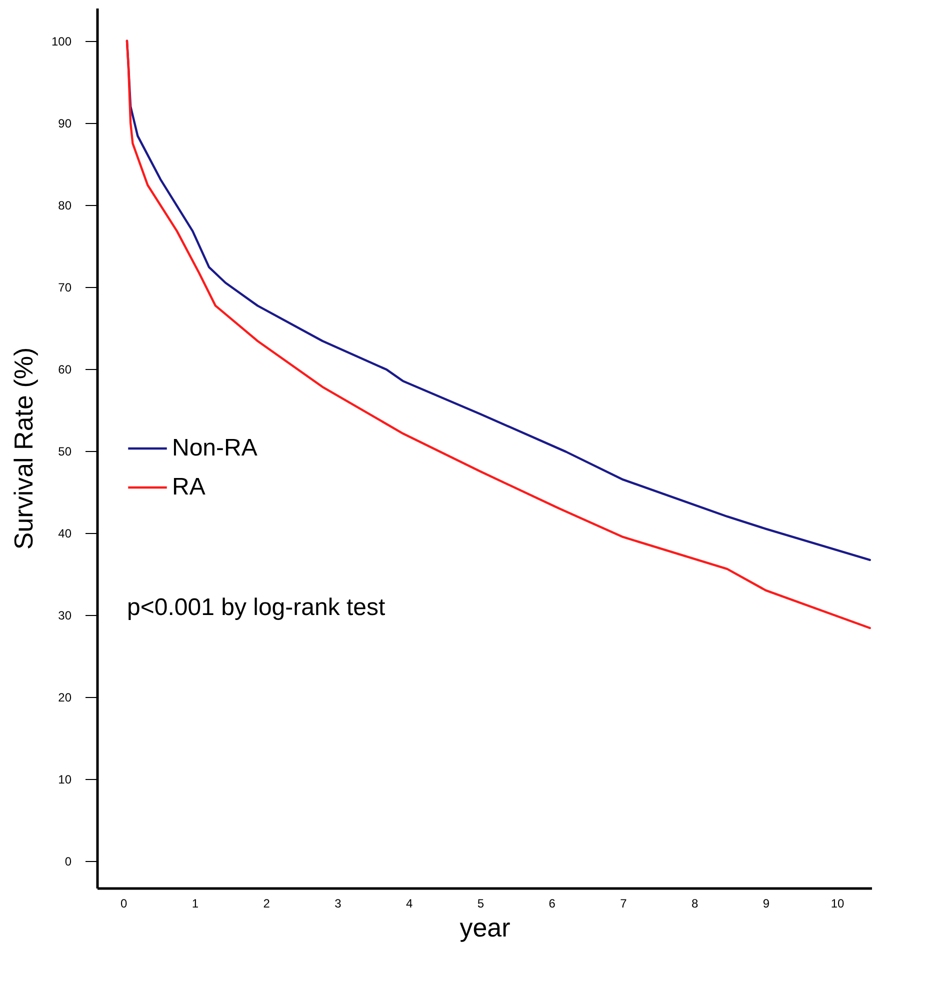 The width and height of the screenshot is (932, 1000). What do you see at coordinates (65, 369) in the screenshot?
I see `y-tick-label: 60` at bounding box center [65, 369].